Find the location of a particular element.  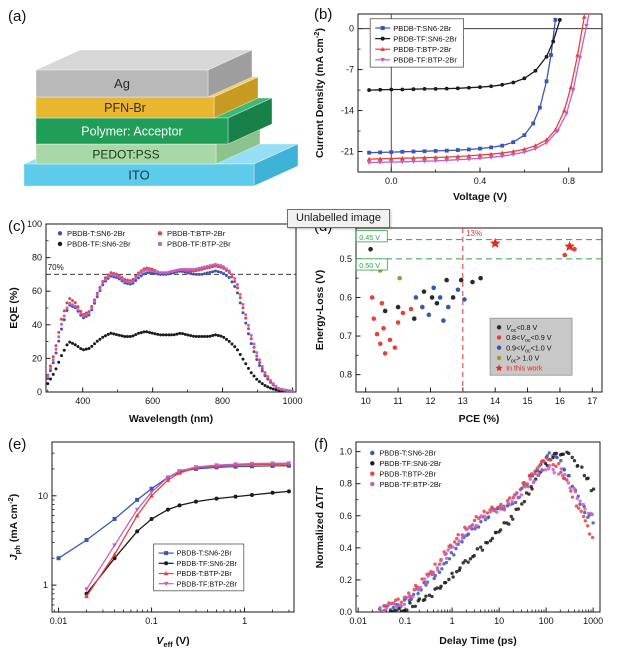

svg-text: Delay Time (ps) is located at coordinates (477, 641).